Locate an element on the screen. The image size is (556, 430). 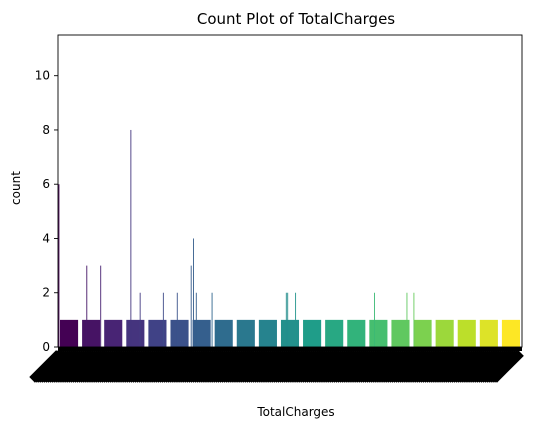
x-tick-label is located at coordinates (507, 366).